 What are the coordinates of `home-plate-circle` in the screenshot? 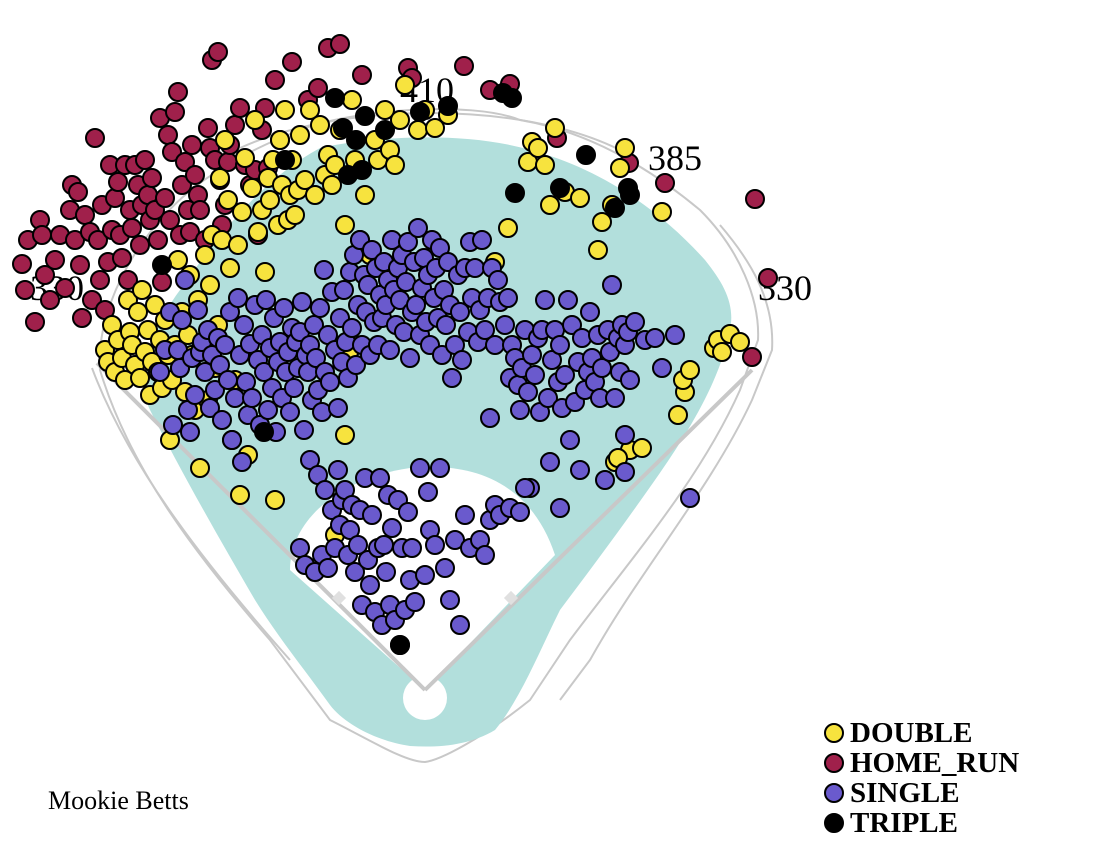 It's located at (425, 698).